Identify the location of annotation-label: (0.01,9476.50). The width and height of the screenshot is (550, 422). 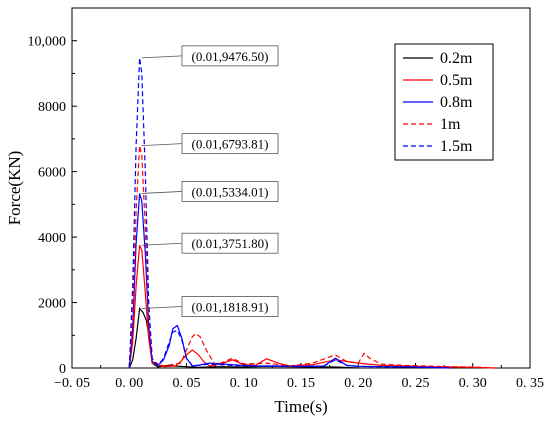
(230, 56).